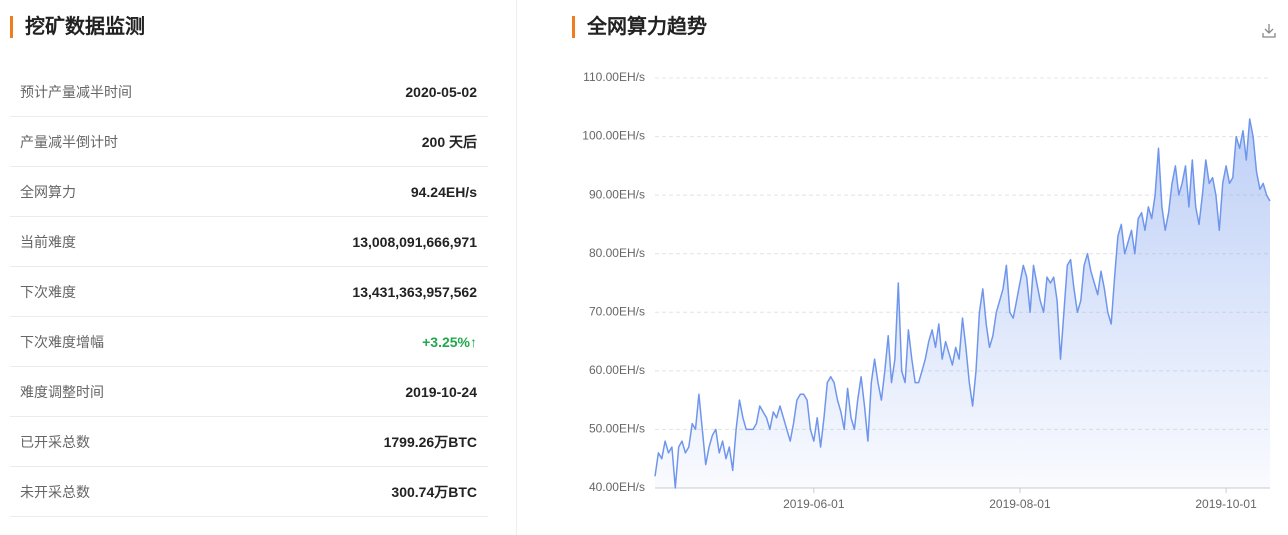 The width and height of the screenshot is (1288, 535). I want to click on x-tick-label: 2019-08-01, so click(1020, 504).